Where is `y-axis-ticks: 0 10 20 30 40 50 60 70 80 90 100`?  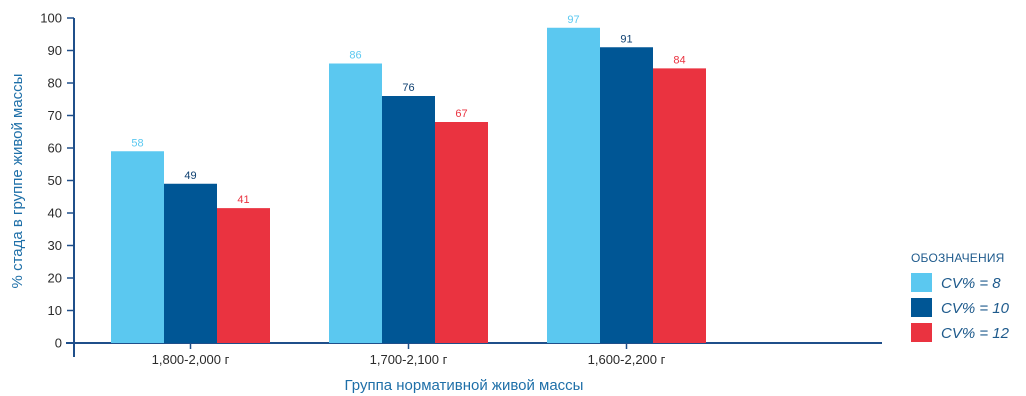
y-axis-ticks: 0 10 20 30 40 50 60 70 80 90 100 is located at coordinates (57, 181).